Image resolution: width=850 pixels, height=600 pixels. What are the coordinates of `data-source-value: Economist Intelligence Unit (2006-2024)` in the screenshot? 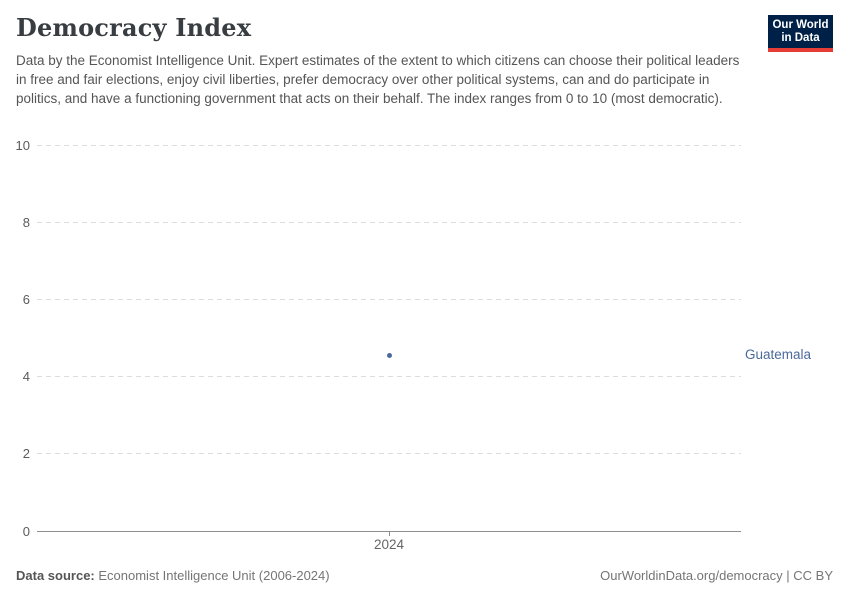 It's located at (212, 575).